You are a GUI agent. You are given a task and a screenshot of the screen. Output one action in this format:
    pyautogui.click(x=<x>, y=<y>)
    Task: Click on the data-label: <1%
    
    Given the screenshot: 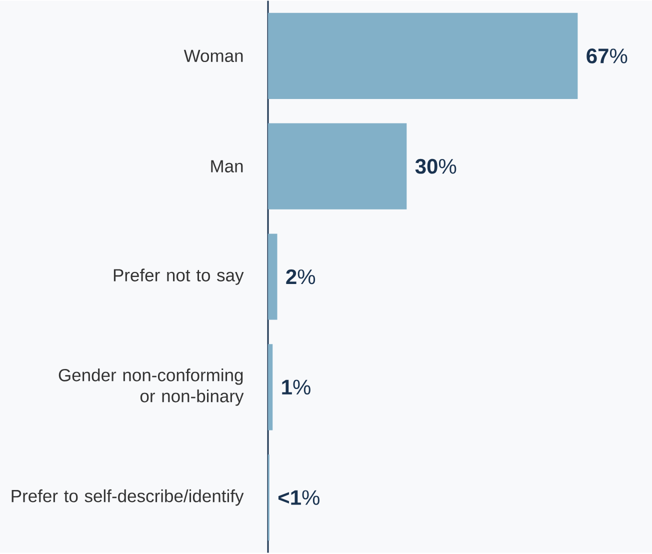 What is the action you would take?
    pyautogui.click(x=299, y=498)
    